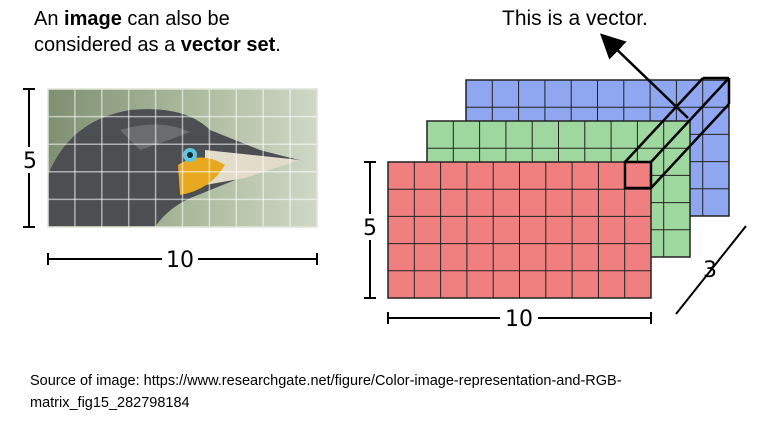  What do you see at coordinates (93, 19) in the screenshot?
I see `caption-bold-image: image` at bounding box center [93, 19].